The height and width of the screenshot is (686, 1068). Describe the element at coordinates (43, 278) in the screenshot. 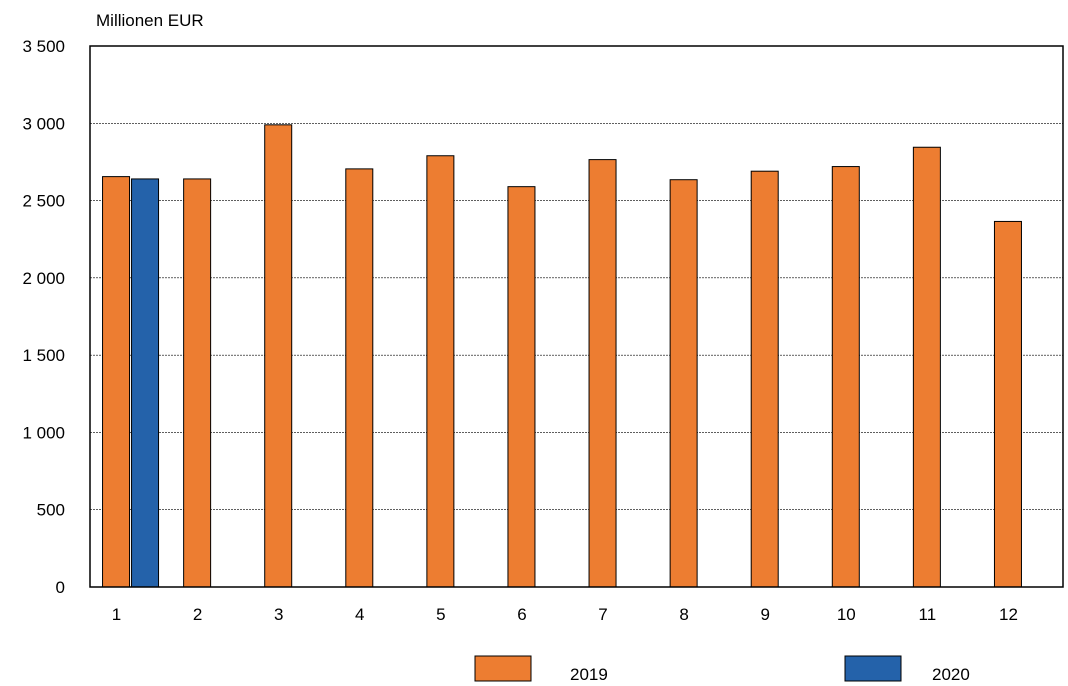

I see `y-tick-label: 2 000` at that location.